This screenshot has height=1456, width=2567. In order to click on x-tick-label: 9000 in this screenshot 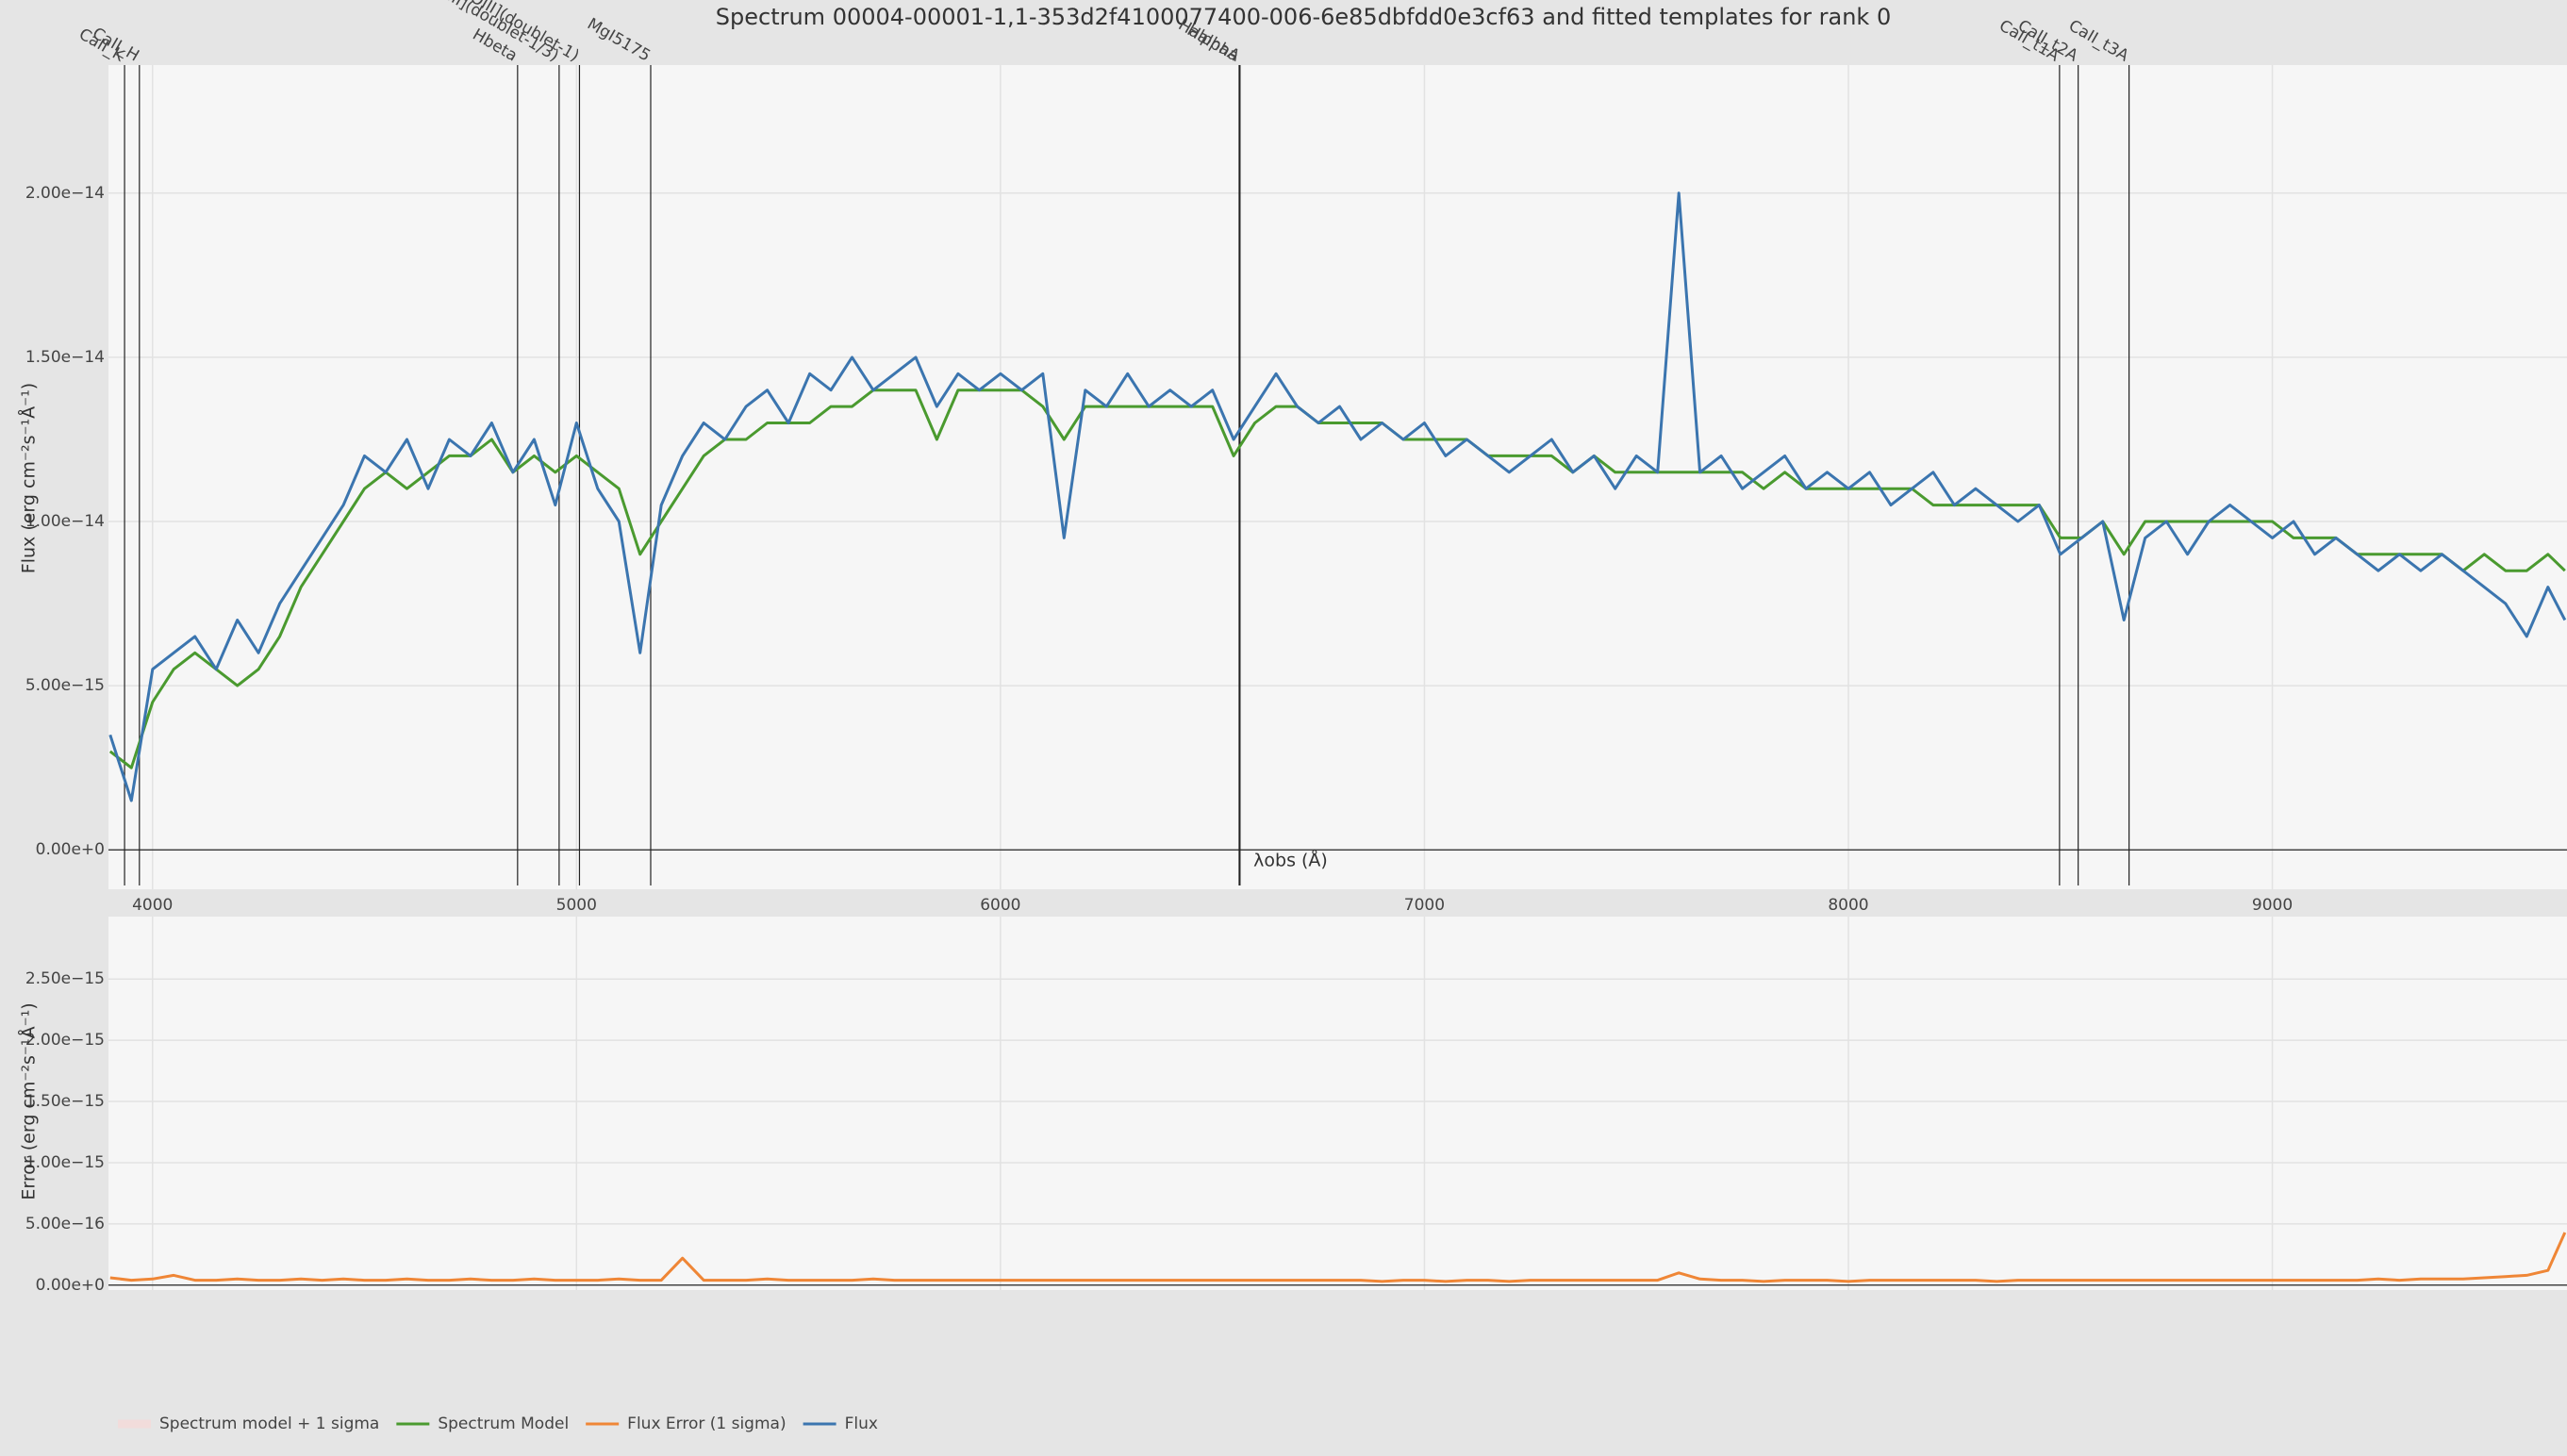, I will do `click(2272, 905)`.